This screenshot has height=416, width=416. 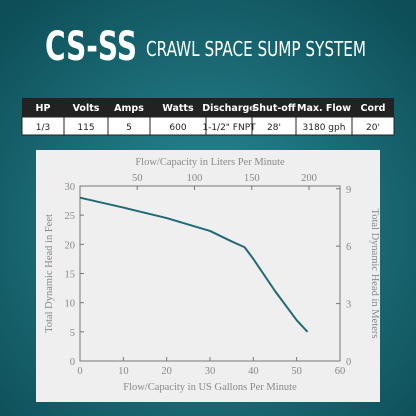 I want to click on cell: 5, so click(x=129, y=128).